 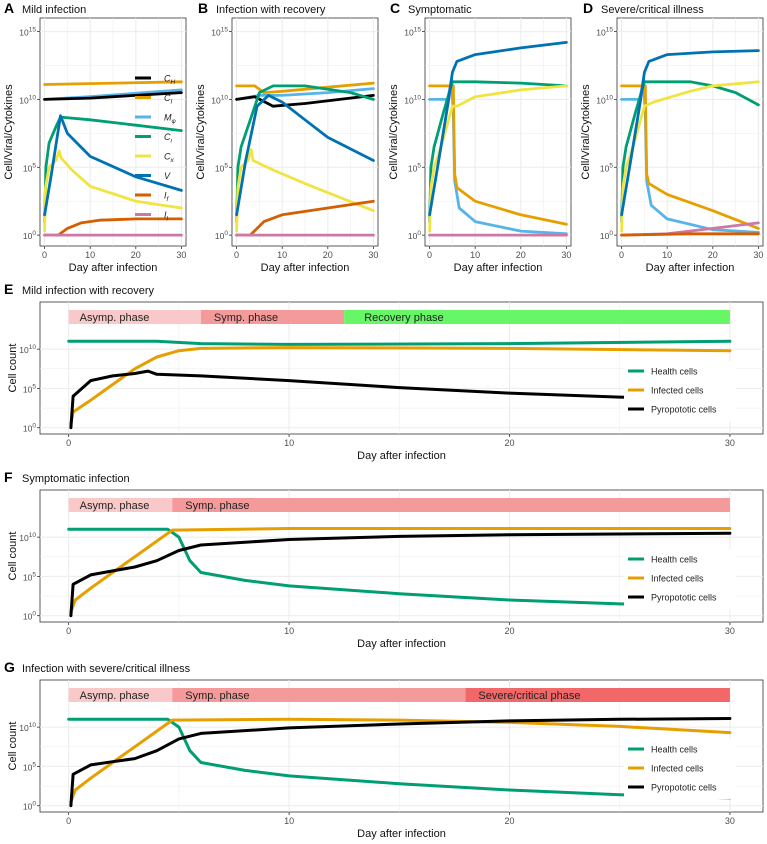 What do you see at coordinates (167, 176) in the screenshot?
I see `legend-label: V` at bounding box center [167, 176].